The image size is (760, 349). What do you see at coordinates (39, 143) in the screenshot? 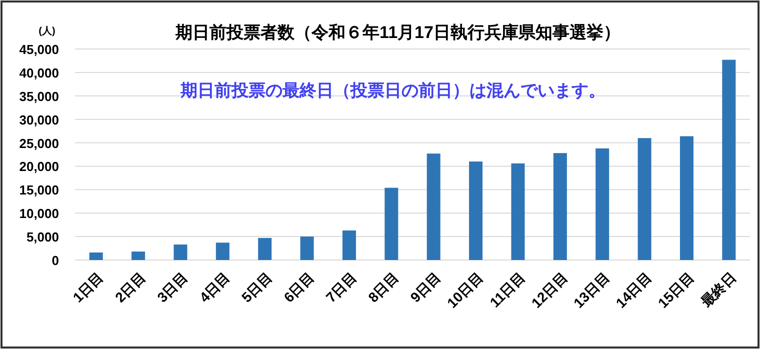
I see `y-tick-label: 25,000` at bounding box center [39, 143].